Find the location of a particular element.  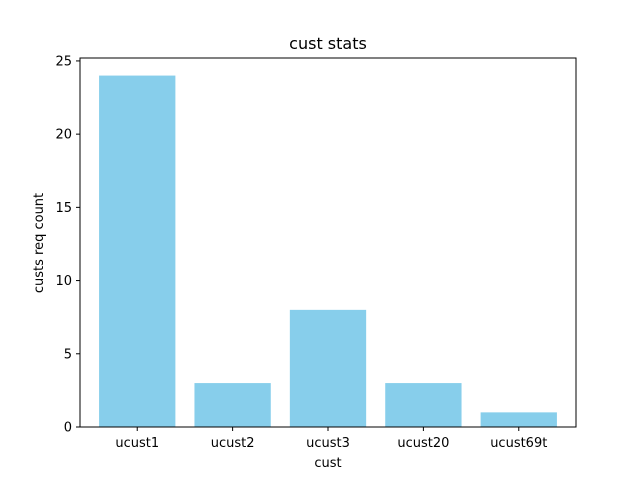

y-axis-ticks: 0 5 10 15 20 25 is located at coordinates (67, 245).